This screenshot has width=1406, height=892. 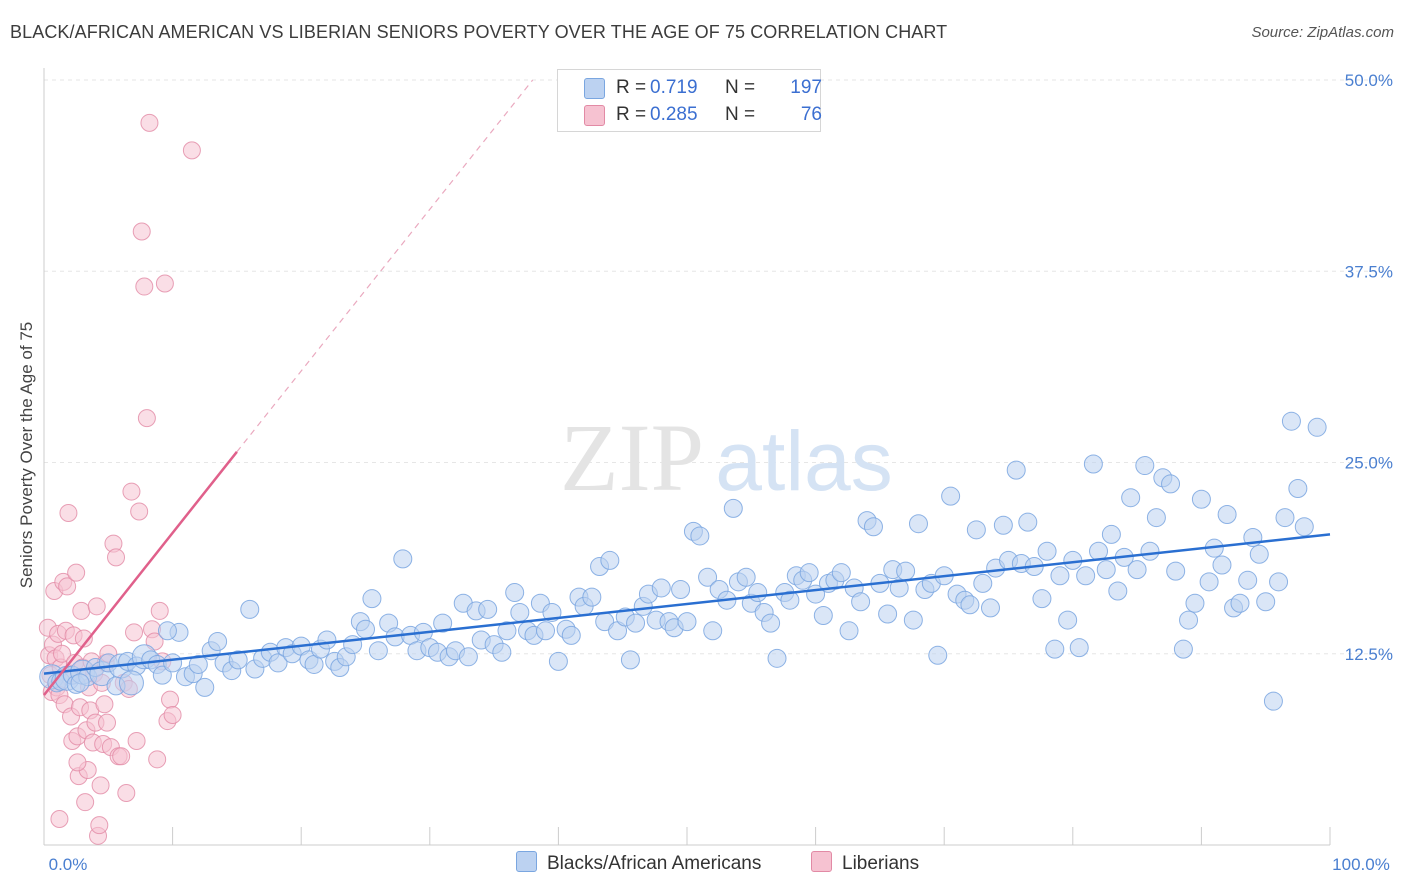 I want to click on x-tick-labels: 0.0% 100.0%, so click(x=719, y=864).